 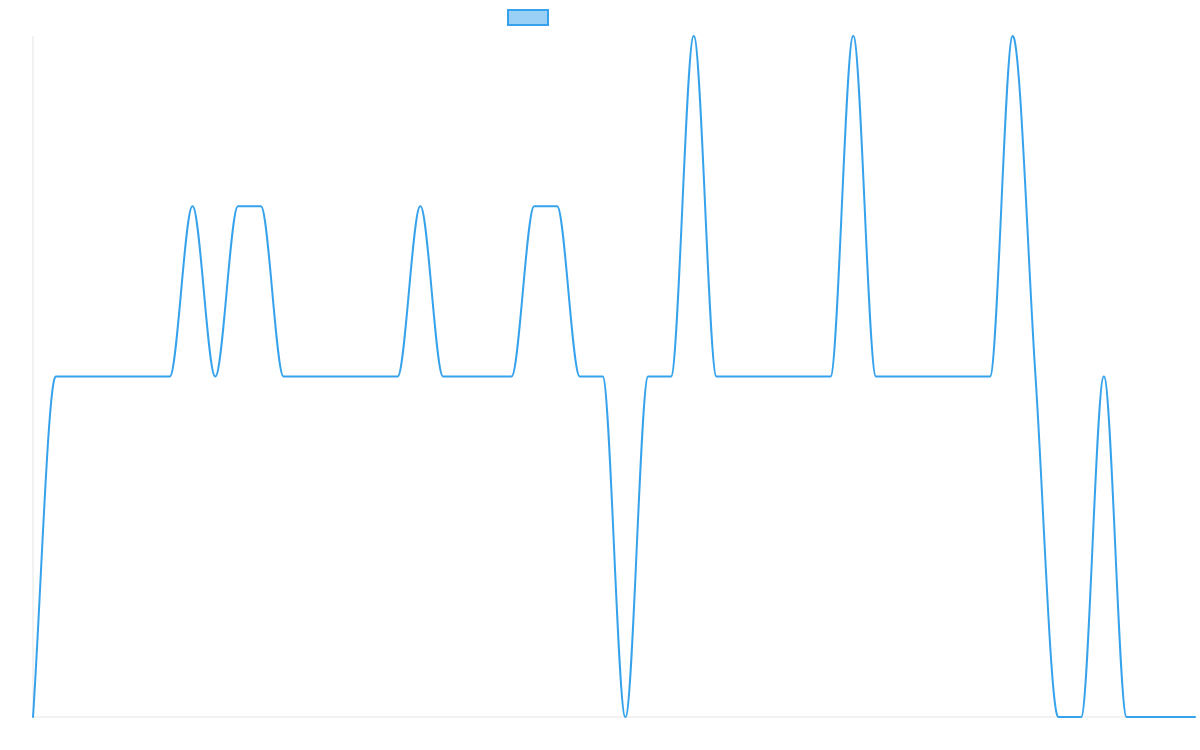 I want to click on legend-swatch, so click(x=528, y=17).